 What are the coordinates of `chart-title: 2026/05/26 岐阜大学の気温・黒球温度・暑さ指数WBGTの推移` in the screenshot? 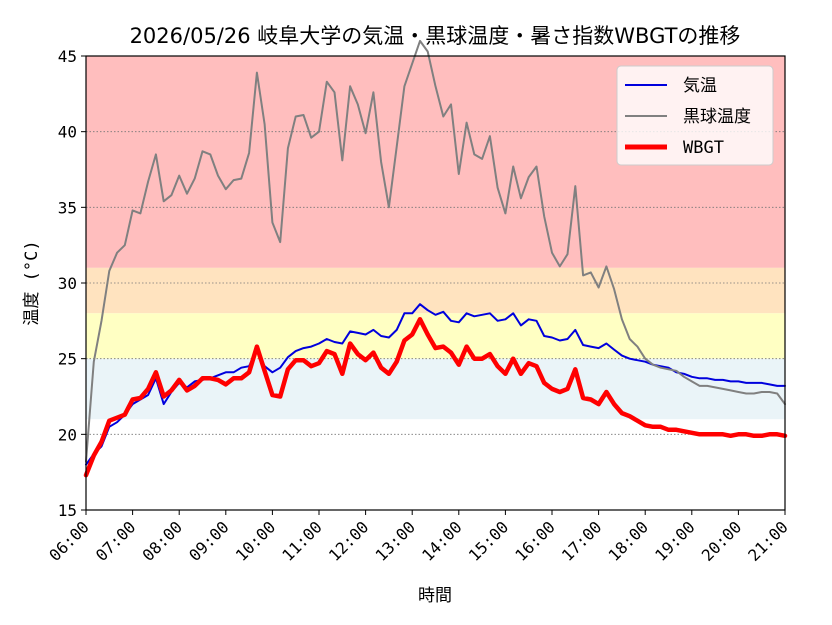 It's located at (435, 36).